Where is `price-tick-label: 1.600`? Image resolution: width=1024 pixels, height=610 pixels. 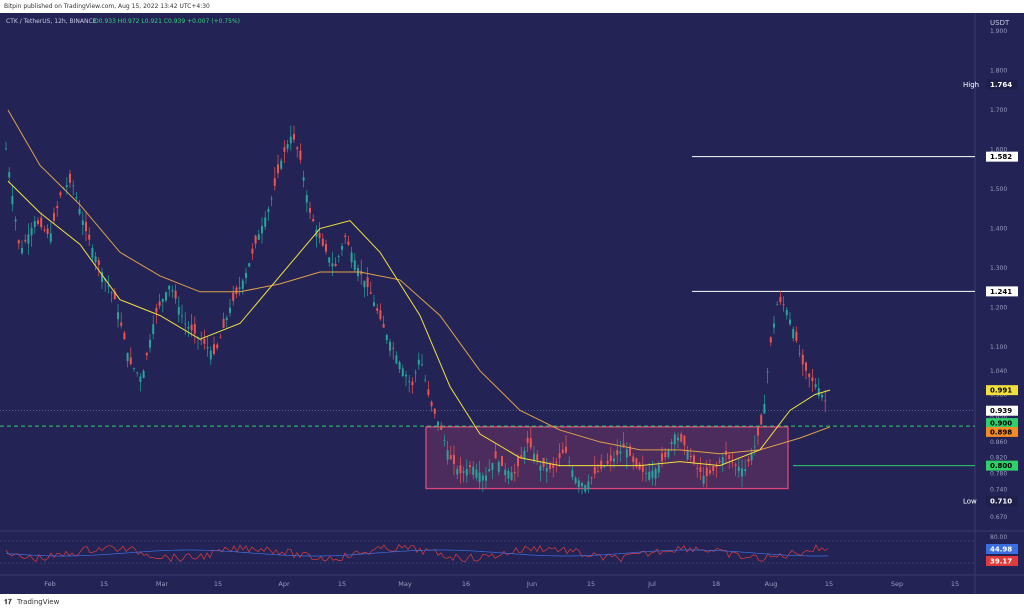
price-tick-label: 1.600 is located at coordinates (998, 150).